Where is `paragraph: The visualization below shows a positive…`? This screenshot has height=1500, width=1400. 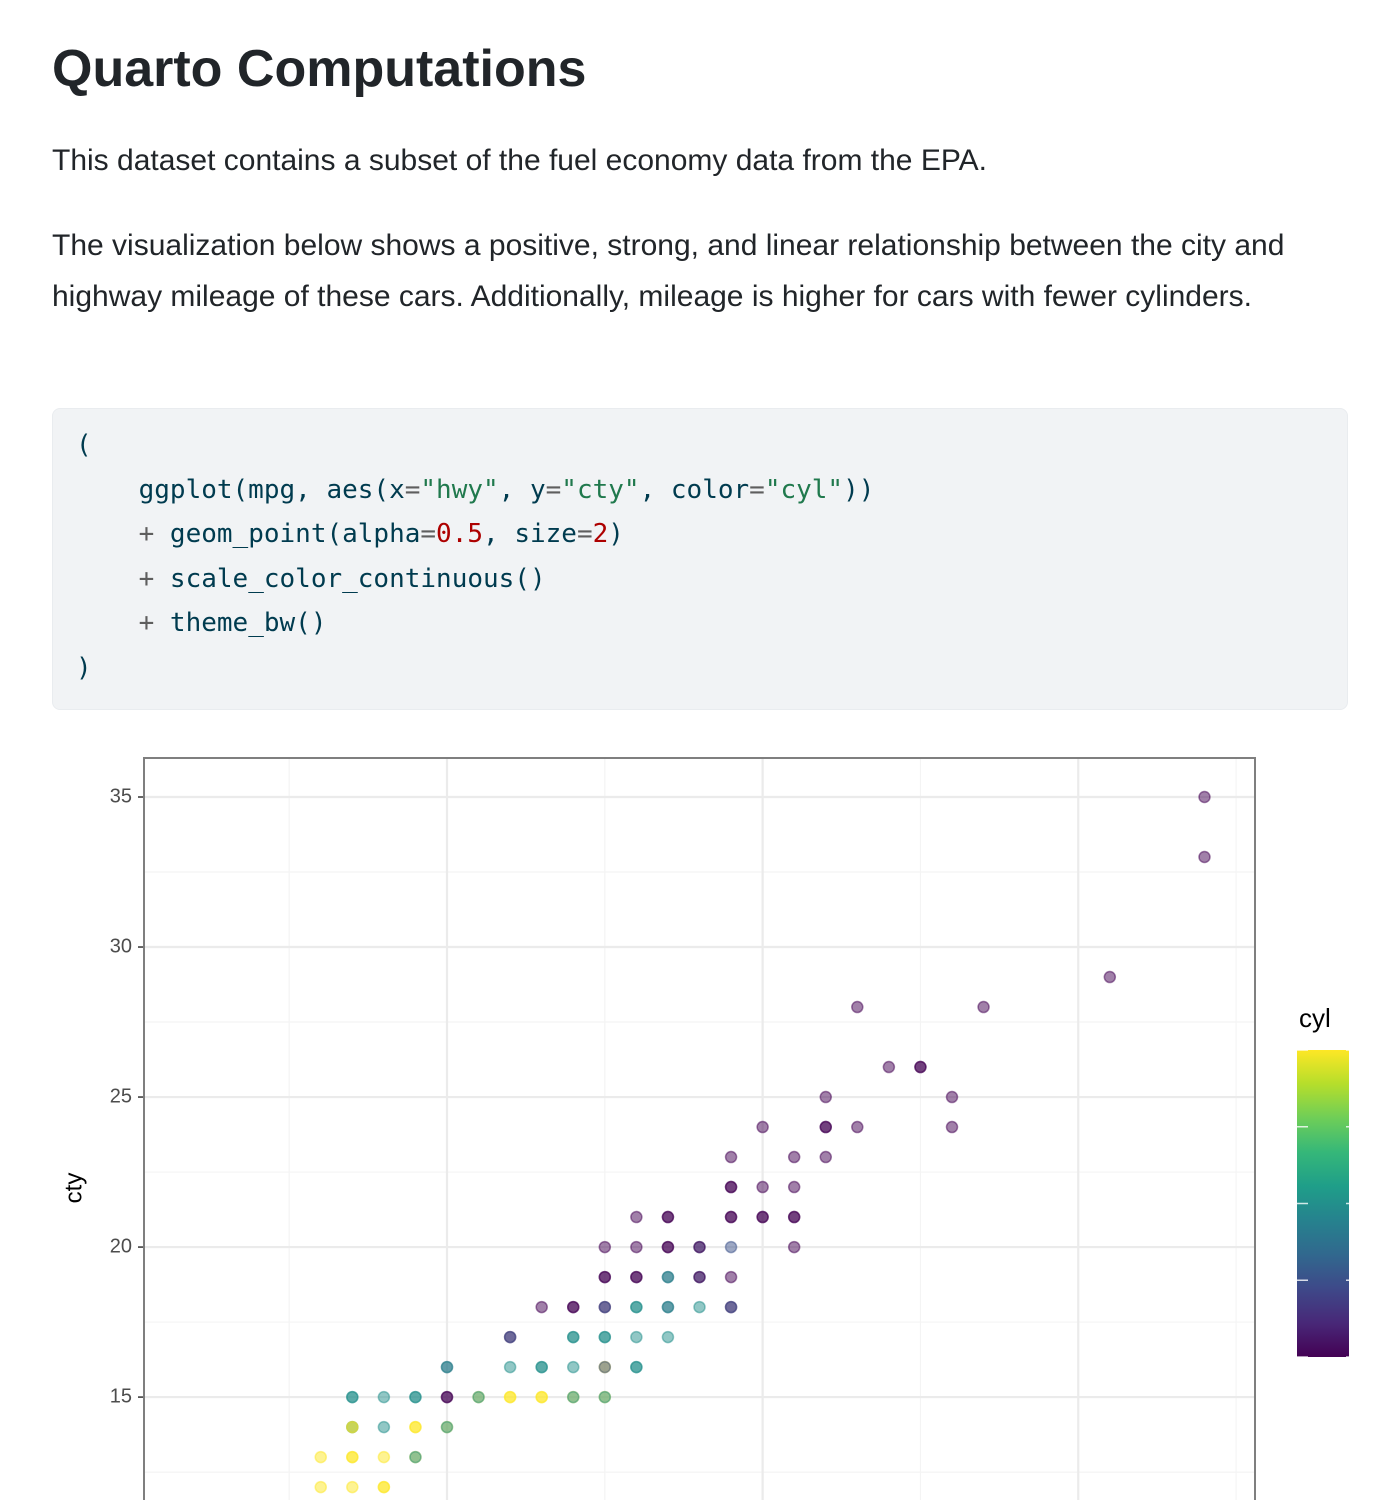 paragraph: The visualization below shows a positive… is located at coordinates (668, 271).